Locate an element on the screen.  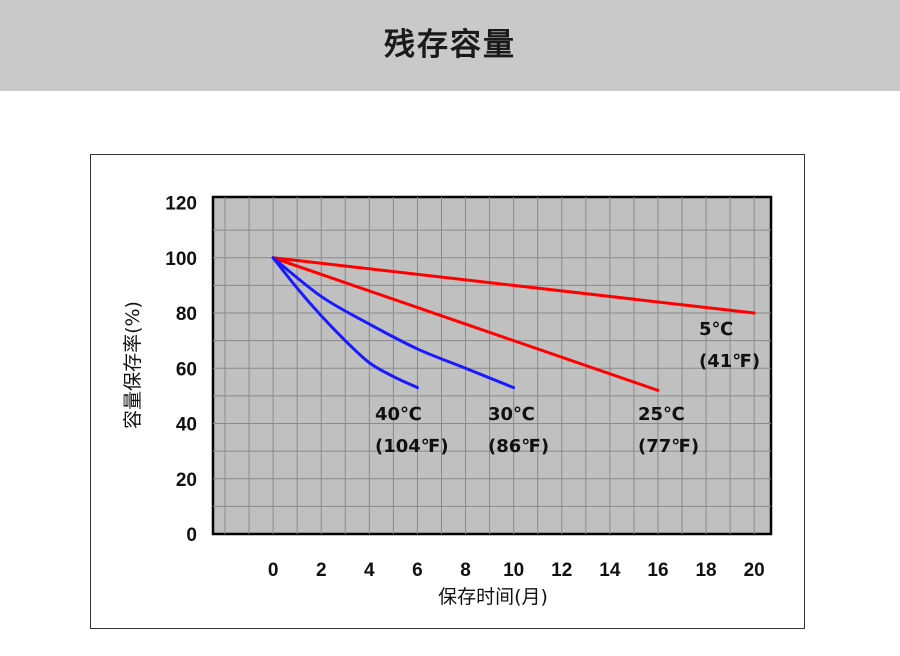
x-axis-label: 保存时间(月) is located at coordinates (493, 597).